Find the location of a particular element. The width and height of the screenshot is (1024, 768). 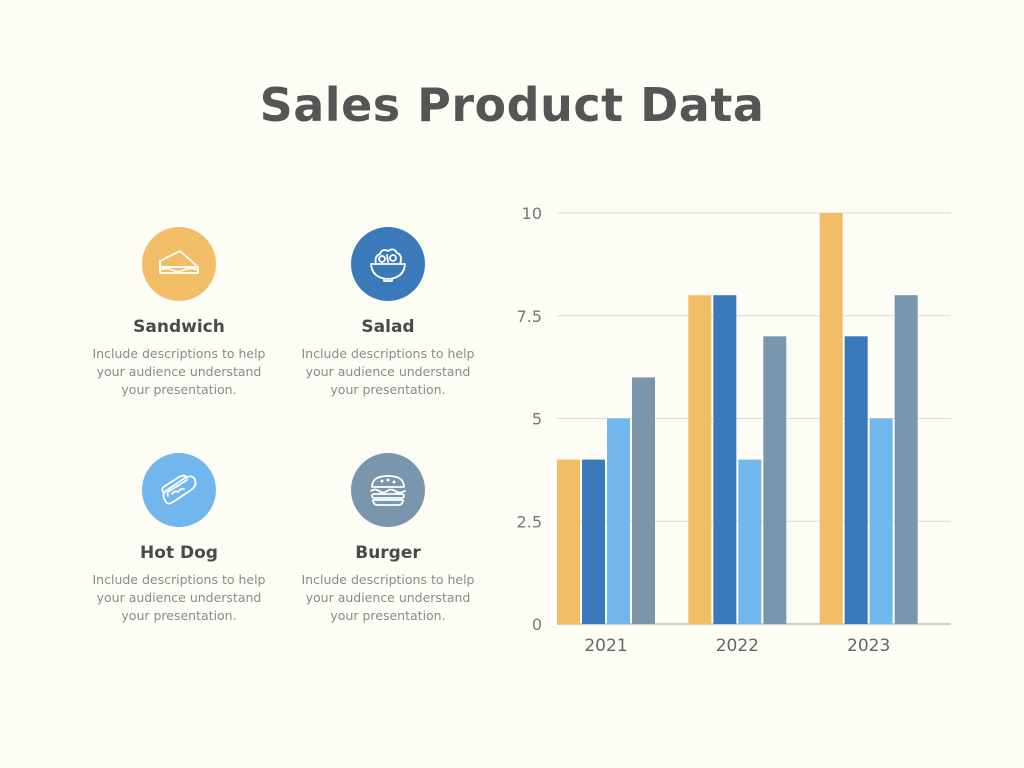

sandwich-icon is located at coordinates (179, 262).